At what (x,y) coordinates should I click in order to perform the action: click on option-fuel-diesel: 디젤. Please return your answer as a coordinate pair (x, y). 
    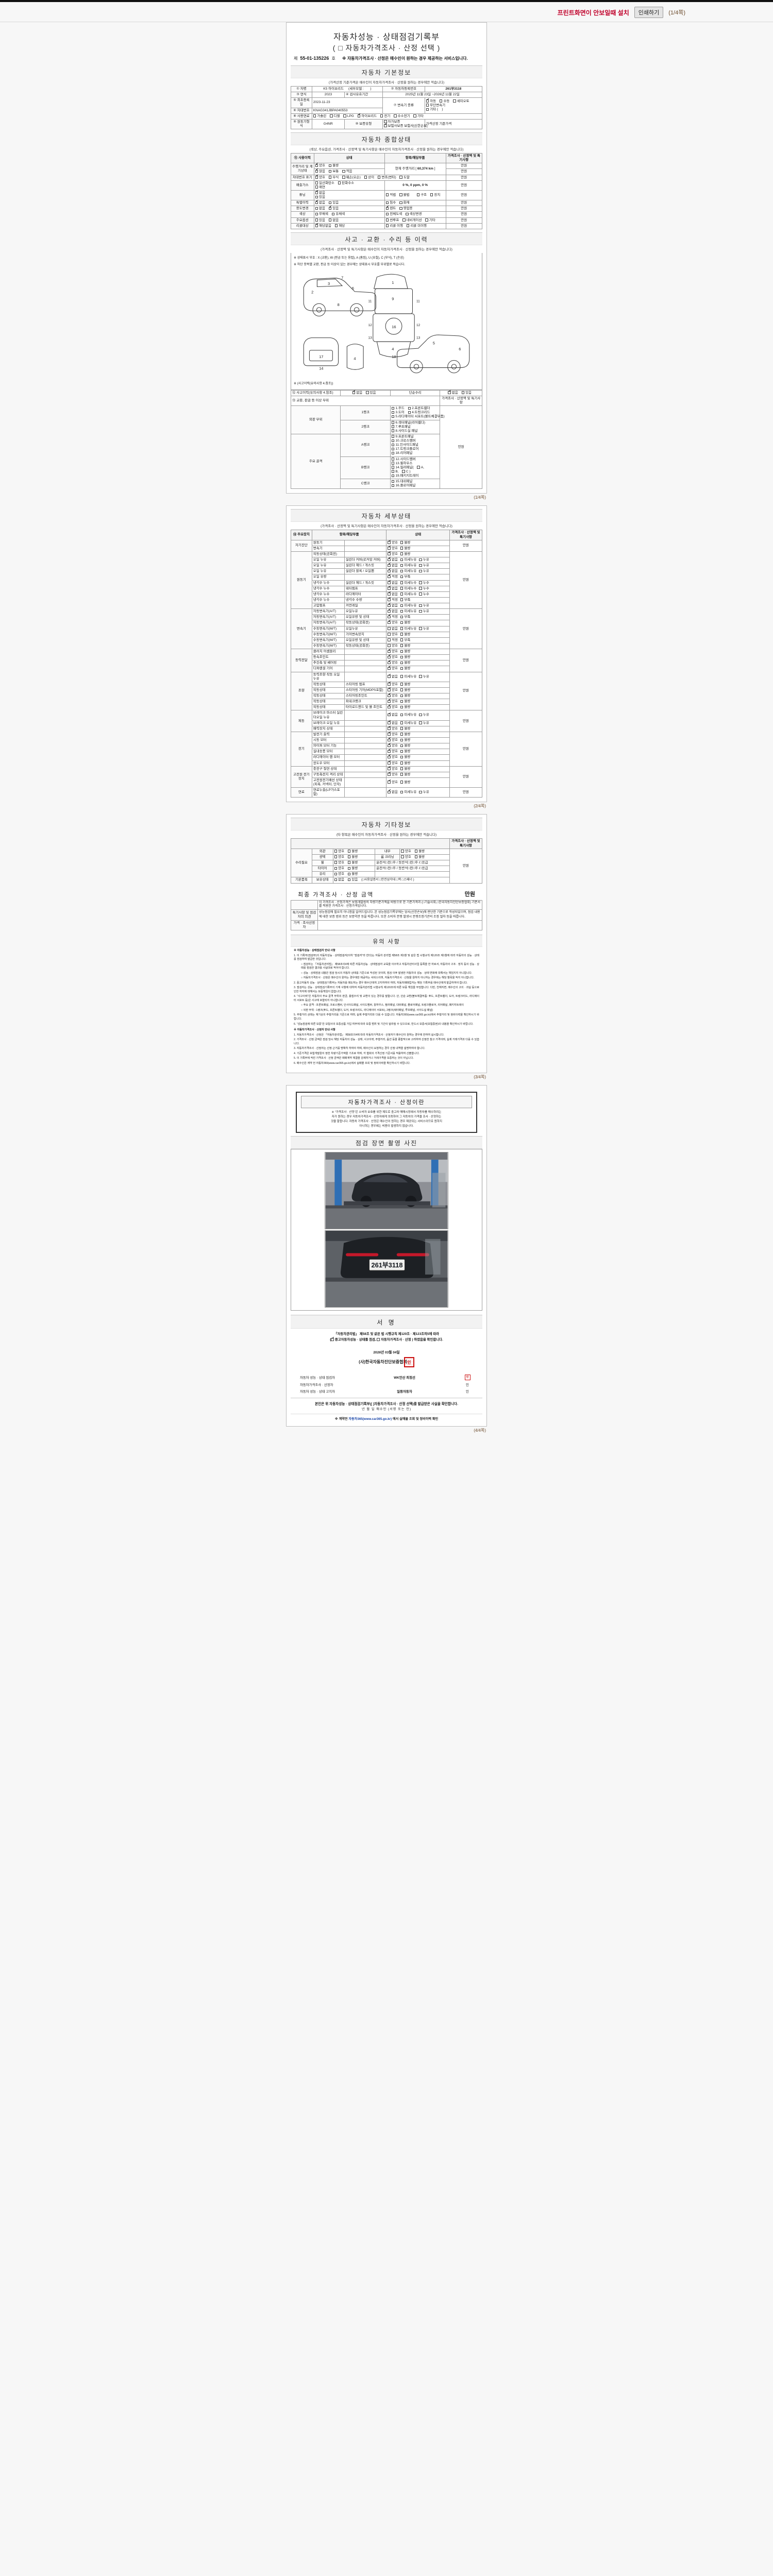
    Looking at the image, I should click on (335, 116).